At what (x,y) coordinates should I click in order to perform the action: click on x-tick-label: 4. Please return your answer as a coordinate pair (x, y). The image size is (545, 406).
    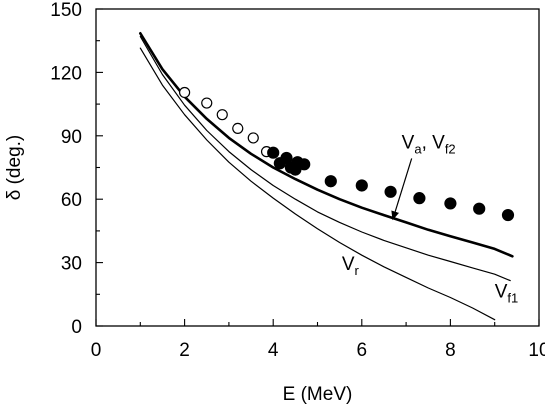
    Looking at the image, I should click on (273, 350).